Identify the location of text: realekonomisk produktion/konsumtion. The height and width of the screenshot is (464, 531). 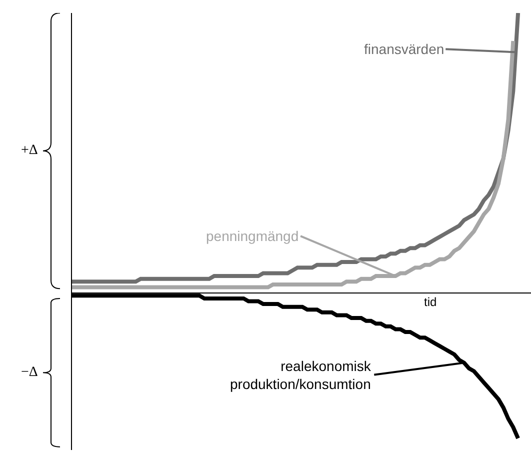
(301, 375).